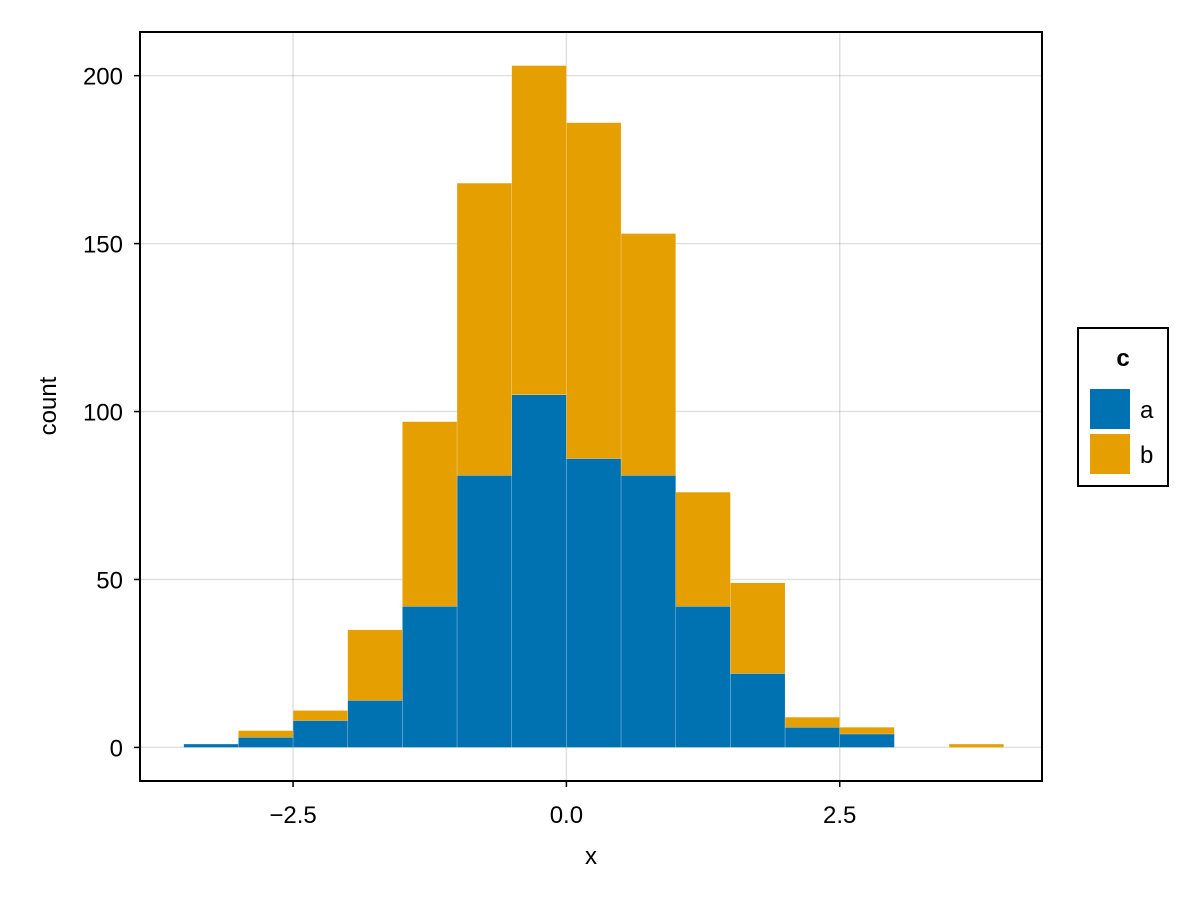 This screenshot has width=1200, height=900. What do you see at coordinates (1146, 455) in the screenshot?
I see `legend-label-b: b` at bounding box center [1146, 455].